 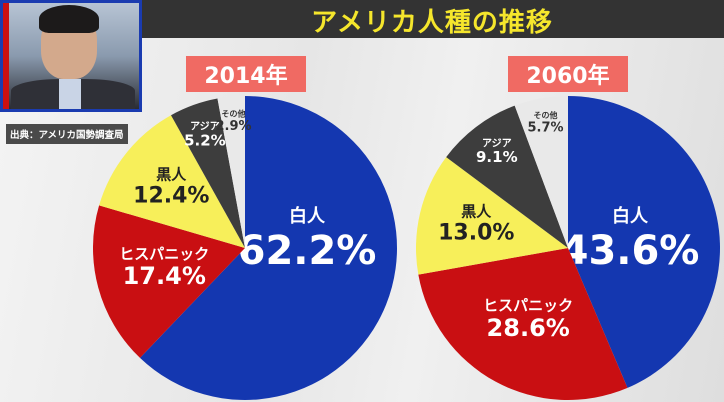 I want to click on year-label-2060: 2060年, so click(x=568, y=74).